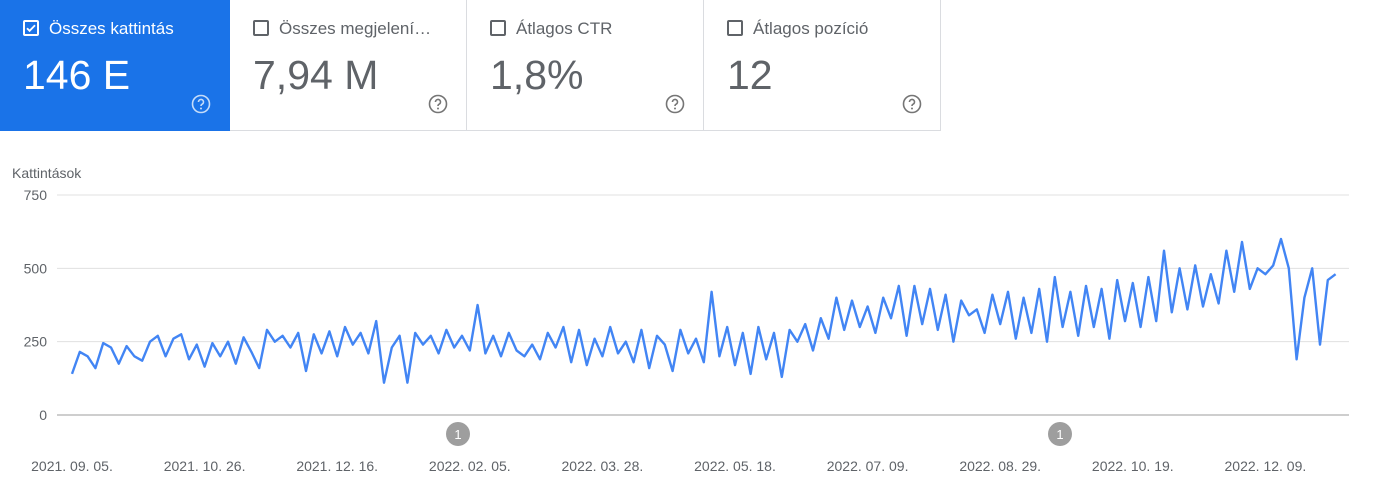 This screenshot has width=1385, height=492. I want to click on metric-label: Összes kattintás, so click(111, 28).